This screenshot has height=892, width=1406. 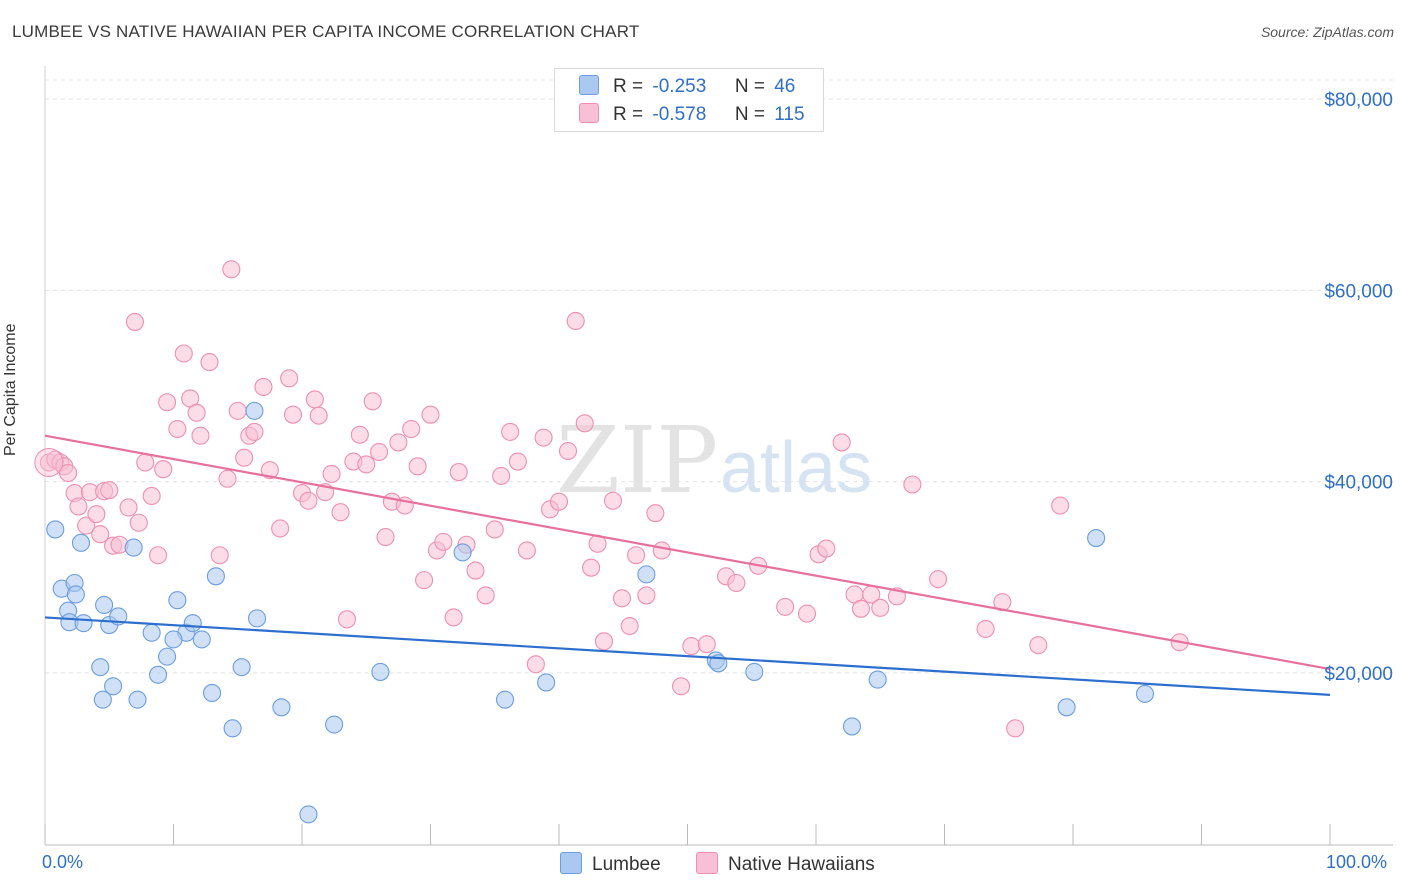 What do you see at coordinates (687, 86) in the screenshot?
I see `stats-legend-row-lumbee: R = -0.253 N = 46` at bounding box center [687, 86].